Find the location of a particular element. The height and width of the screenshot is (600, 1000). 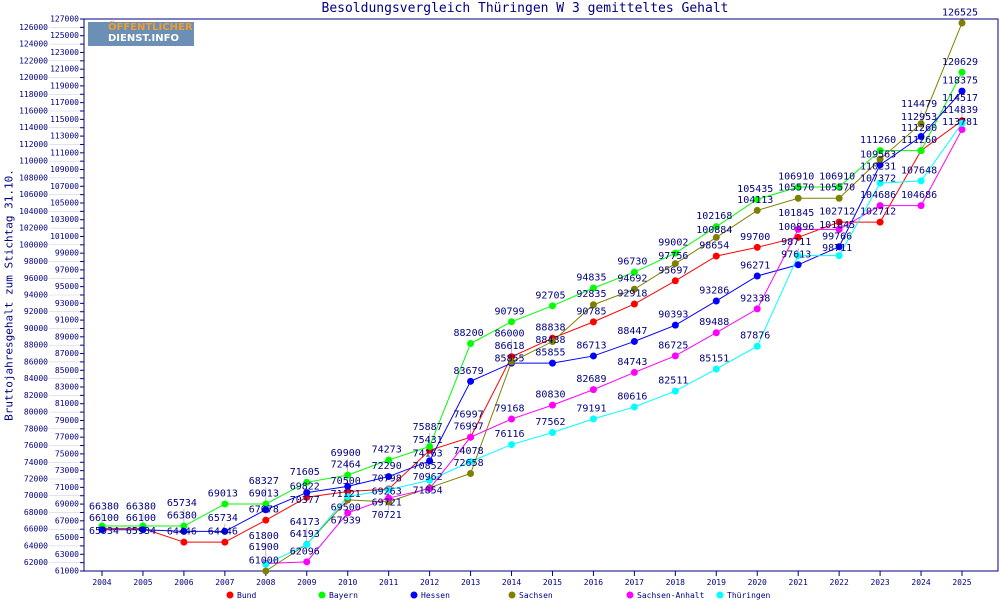

data-label: 66380 is located at coordinates (182, 516).